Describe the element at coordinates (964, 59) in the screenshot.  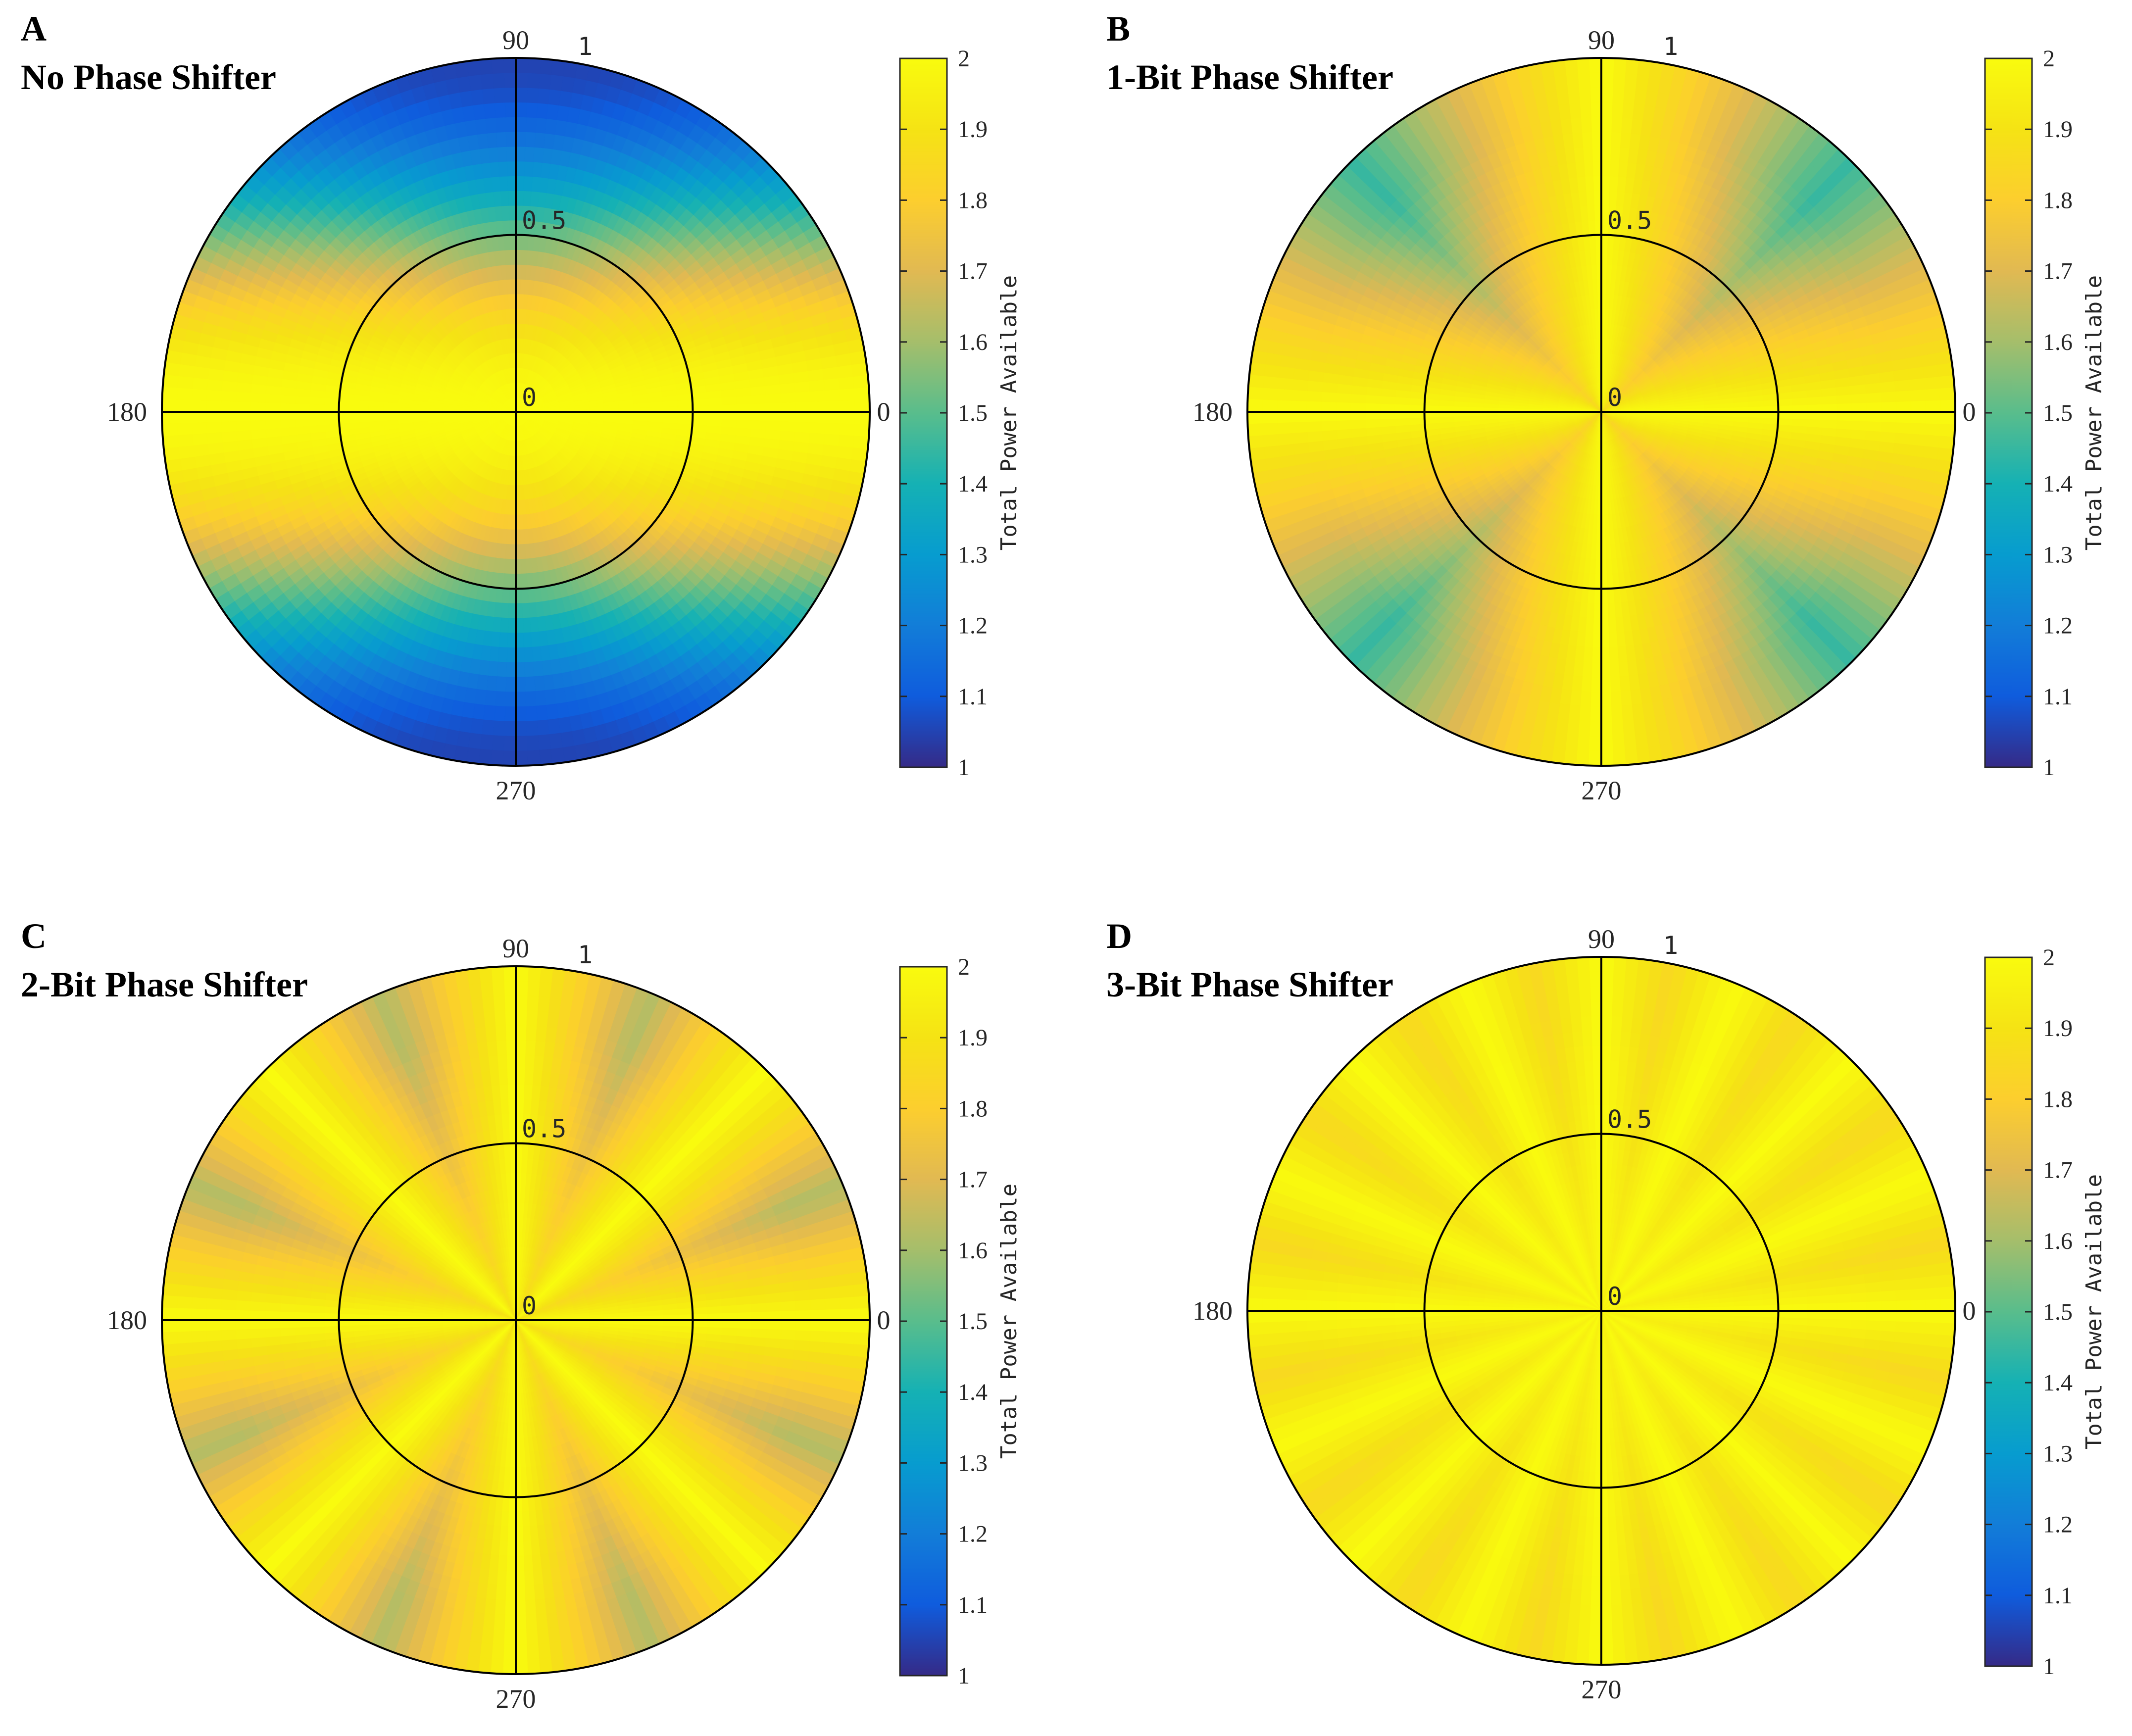
I see `colorbar-tick-2: 2` at that location.